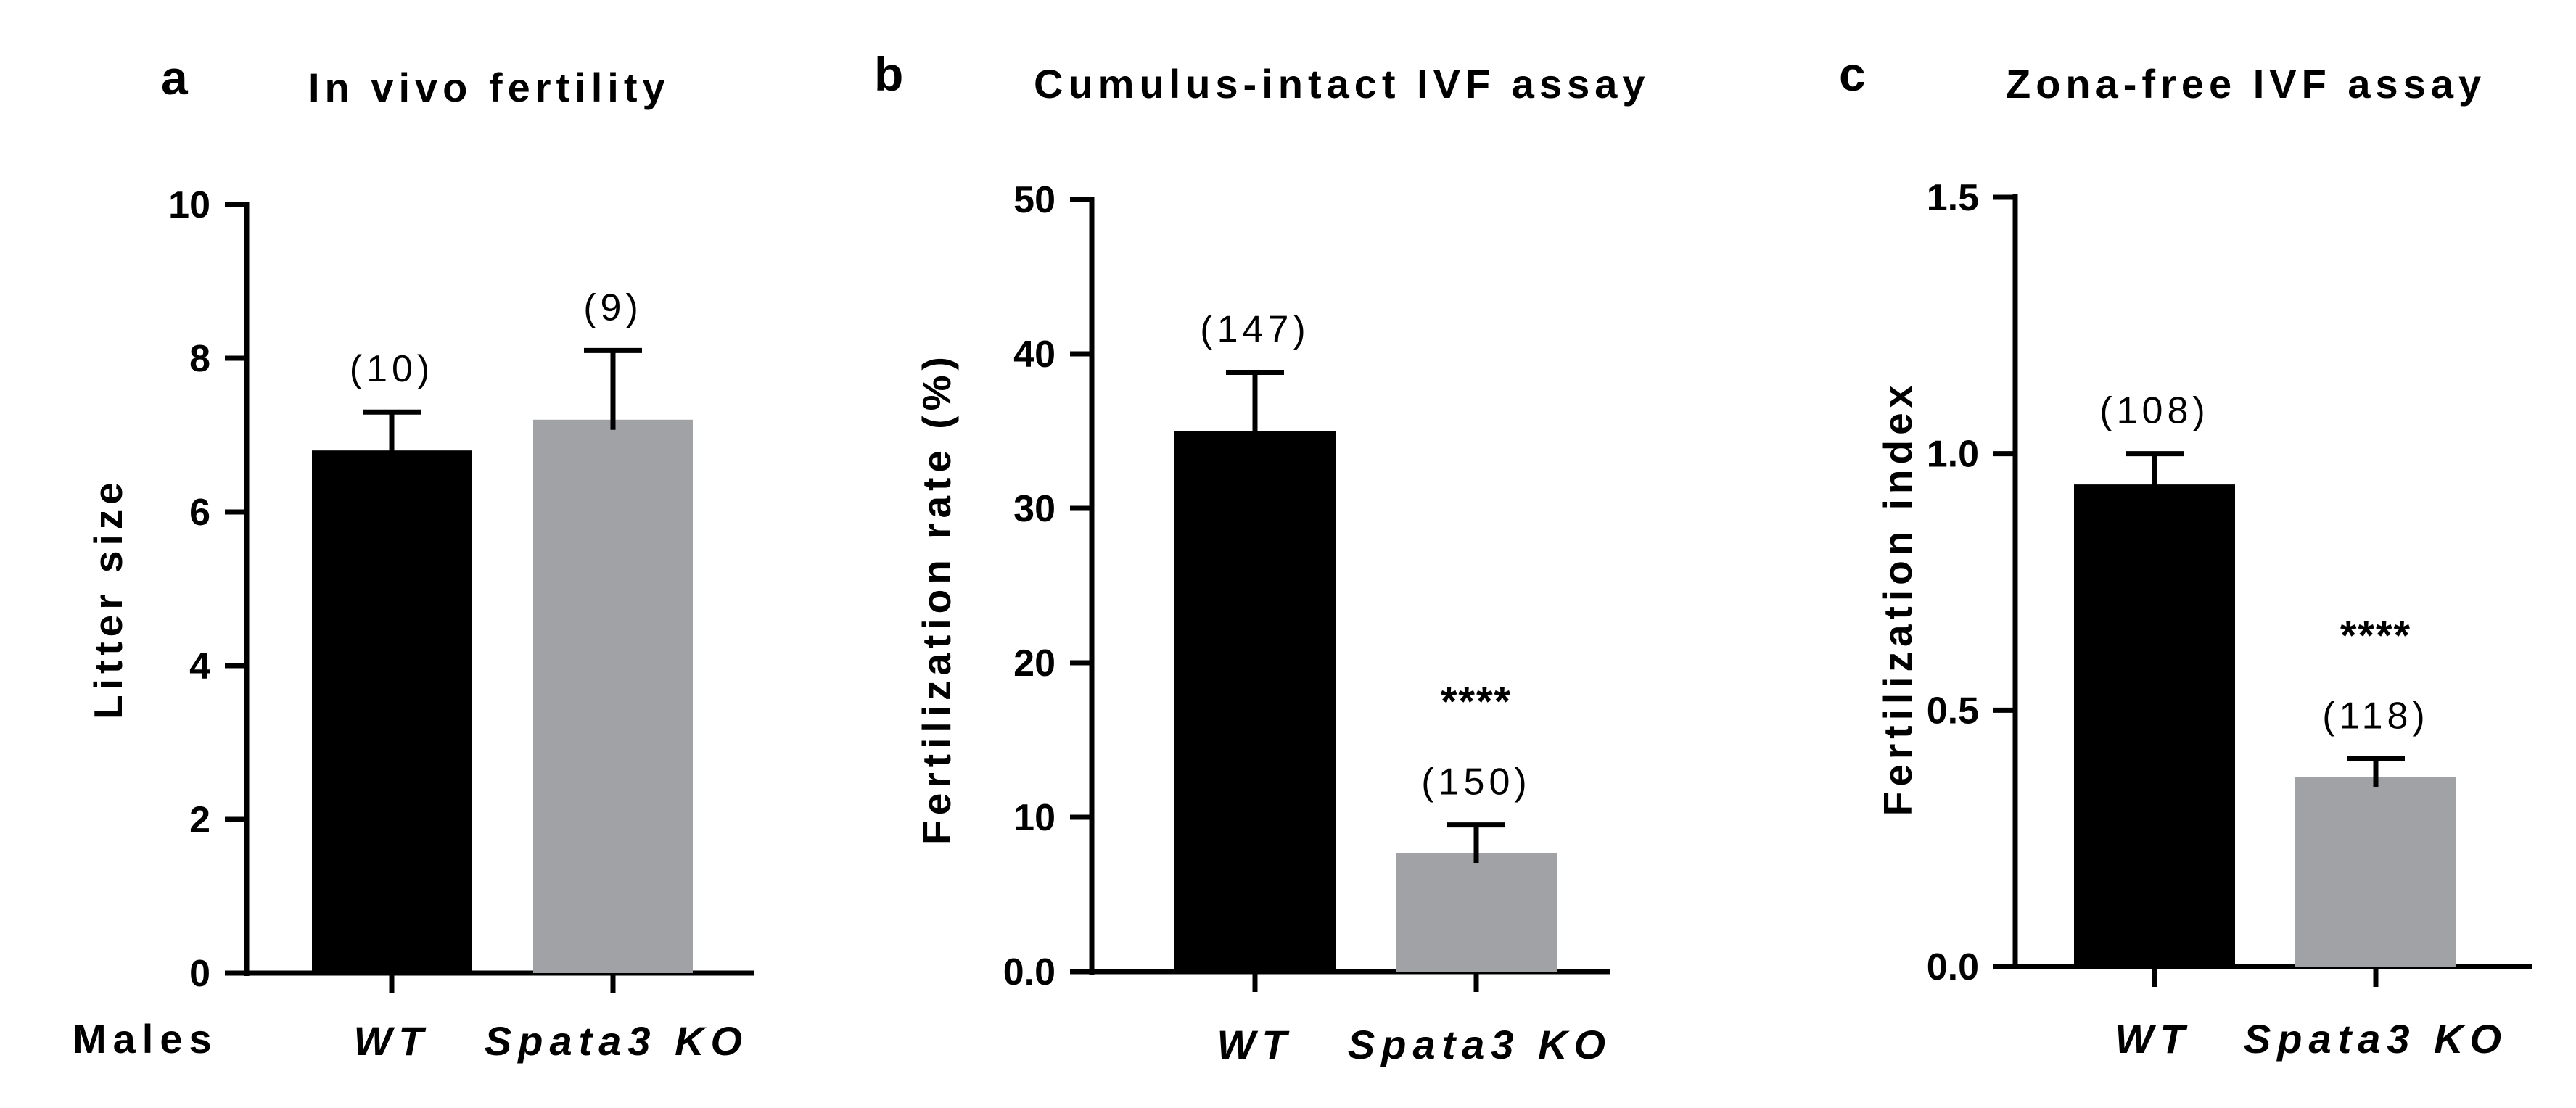 Image resolution: width=2576 pixels, height=1108 pixels. I want to click on panel-letter: a, so click(175, 77).